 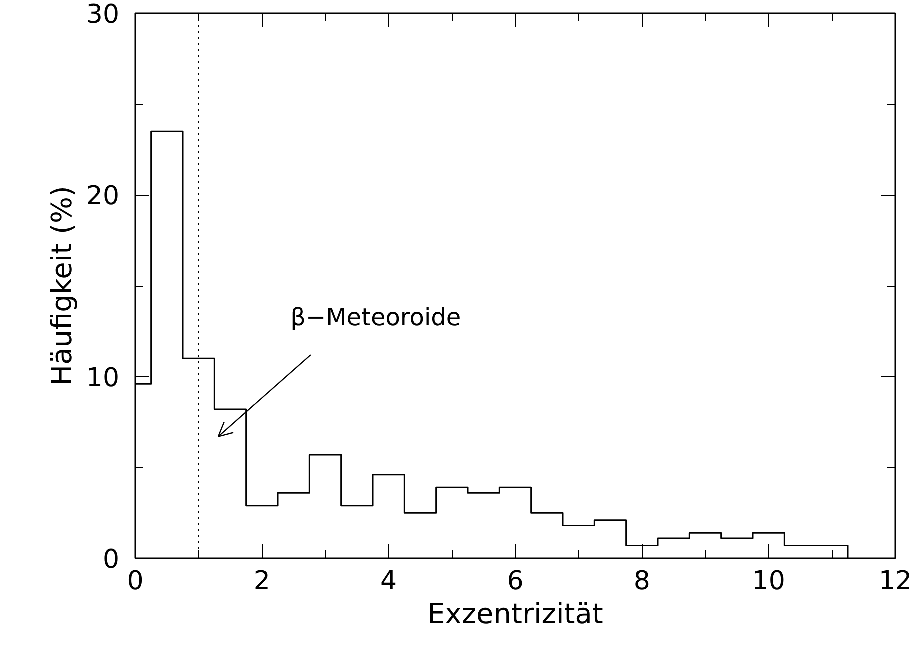 I want to click on y-axis-title: Häufigkeit (%), so click(x=61, y=286).